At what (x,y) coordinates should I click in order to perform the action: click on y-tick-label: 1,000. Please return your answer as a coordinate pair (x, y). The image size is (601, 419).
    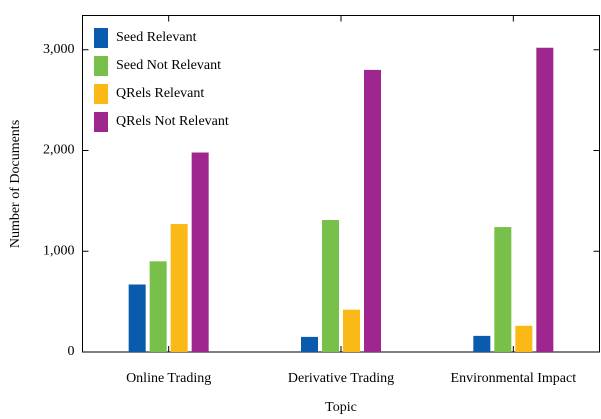
    Looking at the image, I should click on (59, 250).